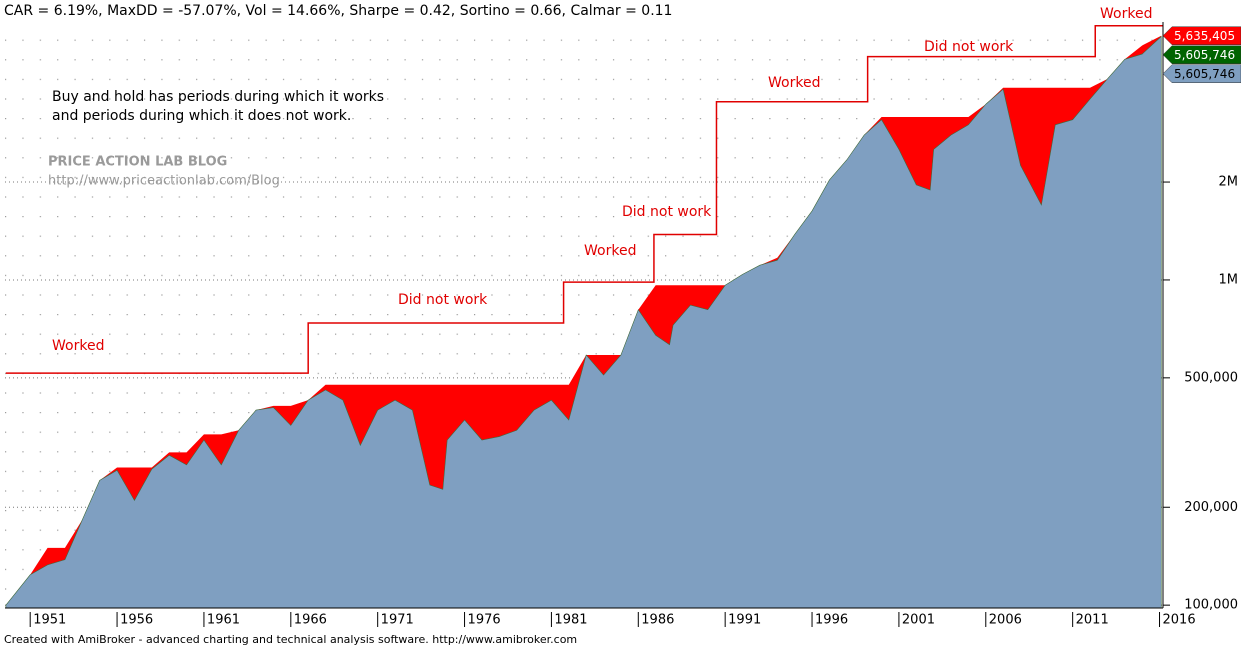 This screenshot has width=1241, height=647. Describe the element at coordinates (1179, 620) in the screenshot. I see `x-tick-label: 2016` at that location.